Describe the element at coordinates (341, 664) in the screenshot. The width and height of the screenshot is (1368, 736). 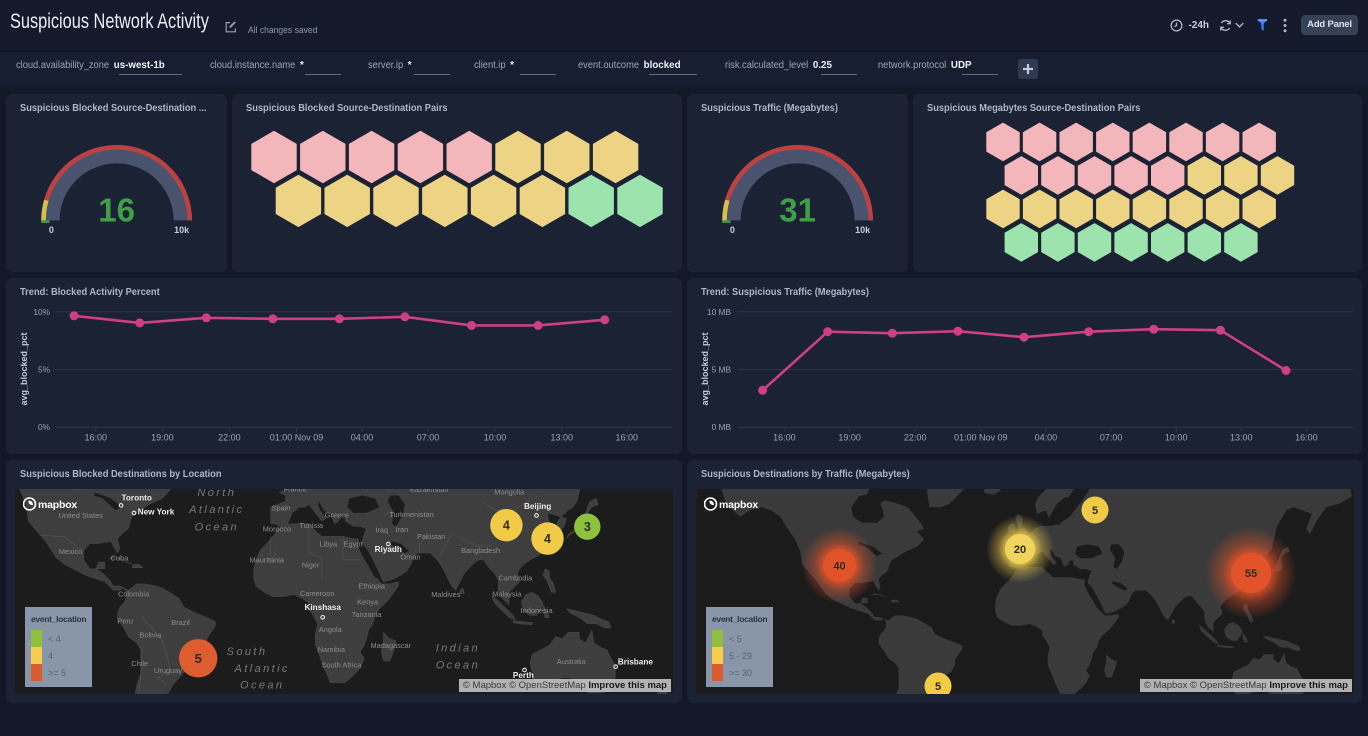
I see `svg-text: South Africa` at that location.